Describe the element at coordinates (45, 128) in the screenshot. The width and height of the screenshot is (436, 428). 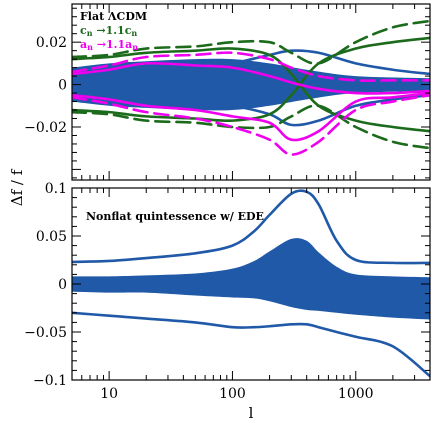
I see `top-y-tick-label: −0.02` at that location.